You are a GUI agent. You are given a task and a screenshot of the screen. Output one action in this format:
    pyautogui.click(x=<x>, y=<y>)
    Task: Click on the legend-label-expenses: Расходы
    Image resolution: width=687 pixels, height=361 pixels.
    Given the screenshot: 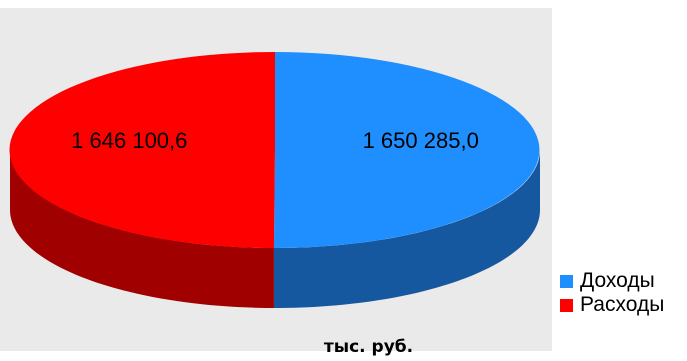 What is the action you would take?
    pyautogui.click(x=622, y=304)
    